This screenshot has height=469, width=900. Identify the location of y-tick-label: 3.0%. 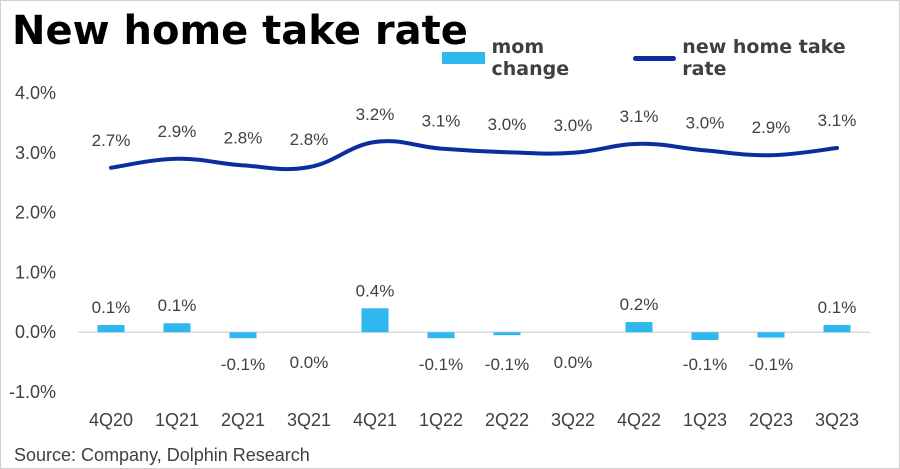
(35, 153).